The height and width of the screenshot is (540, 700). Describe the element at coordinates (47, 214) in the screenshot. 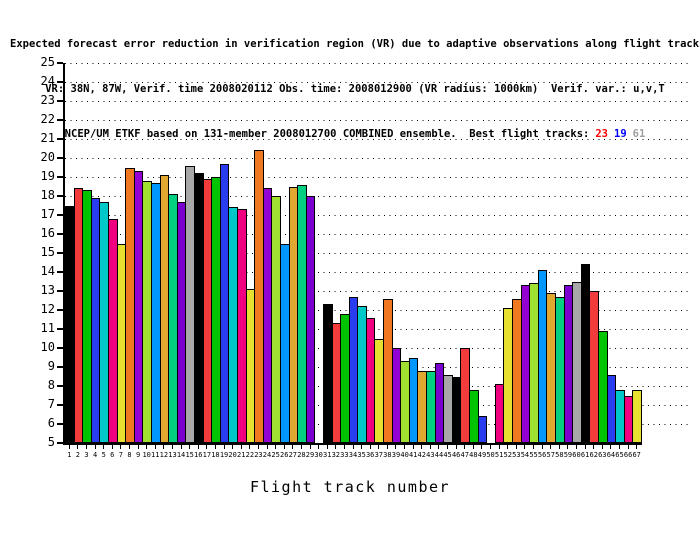

I see `y-tick-label-17: 17` at that location.